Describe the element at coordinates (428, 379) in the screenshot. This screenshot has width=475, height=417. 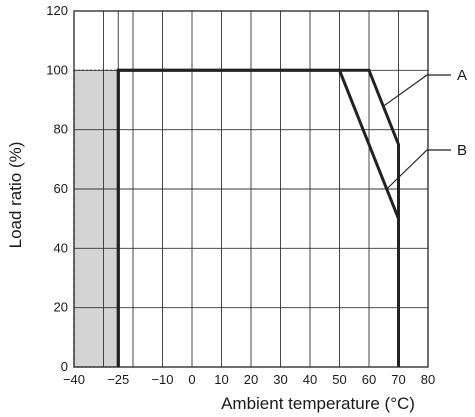
I see `x-tick-label: 80` at that location.